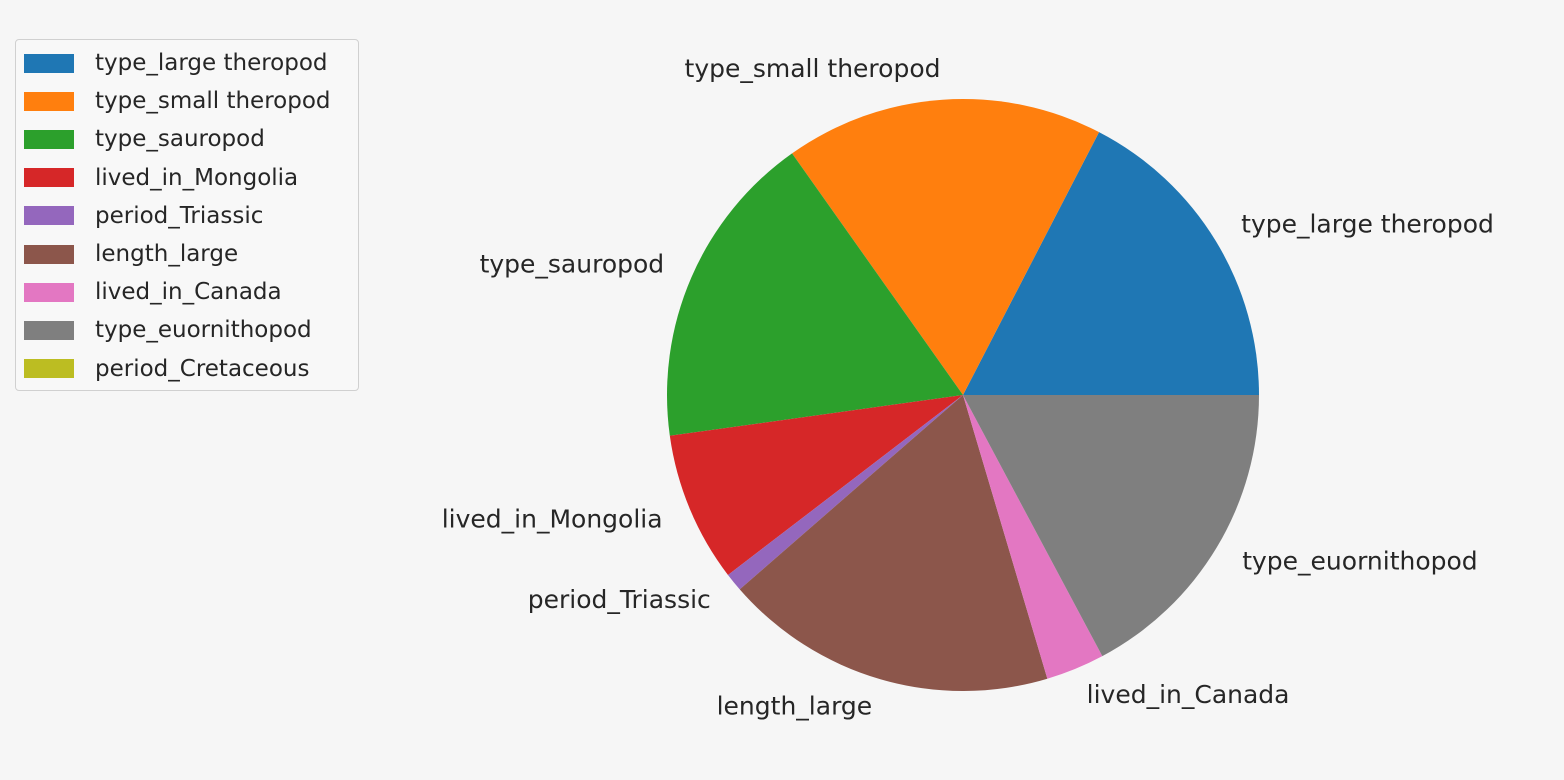 The height and width of the screenshot is (780, 1564). Describe the element at coordinates (815, 294) in the screenshot. I see `pie-slice-type-sauropod` at that location.